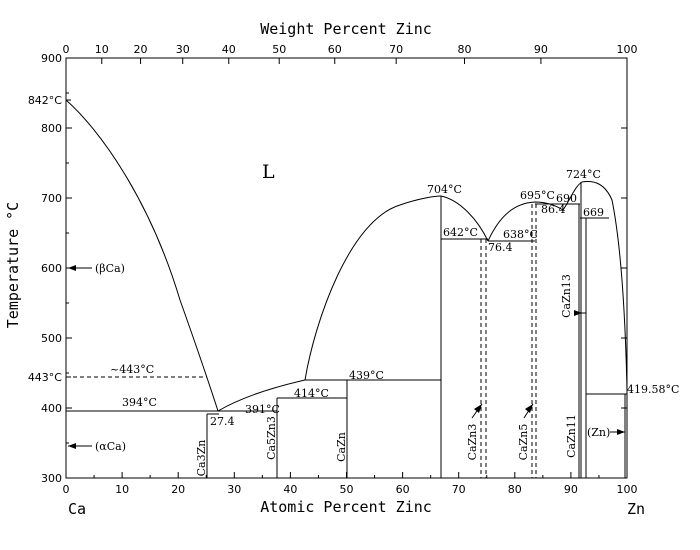 The image size is (700, 550). What do you see at coordinates (311, 393) in the screenshot?
I see `label-414: 414°C` at bounding box center [311, 393].